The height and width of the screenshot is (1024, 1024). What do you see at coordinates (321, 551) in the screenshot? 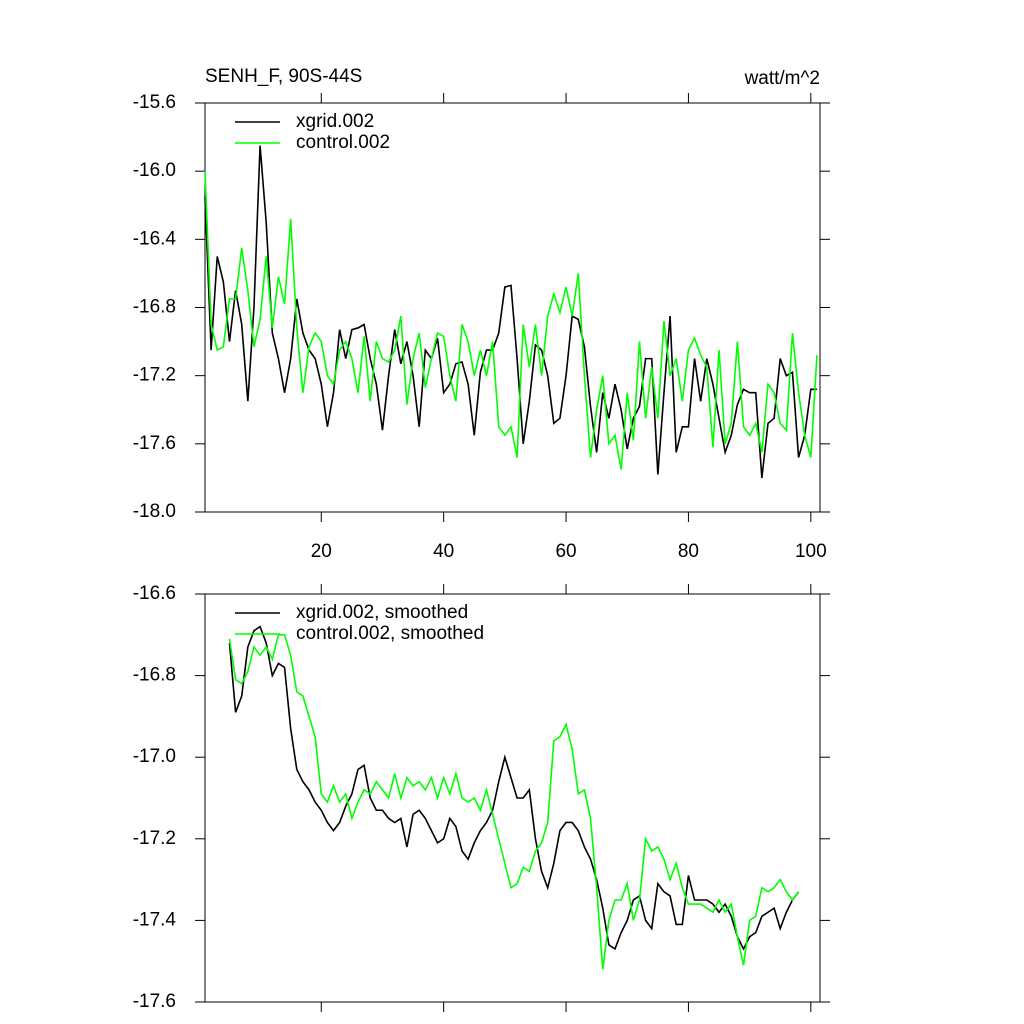
I see `x-tick-label: 20` at bounding box center [321, 551].